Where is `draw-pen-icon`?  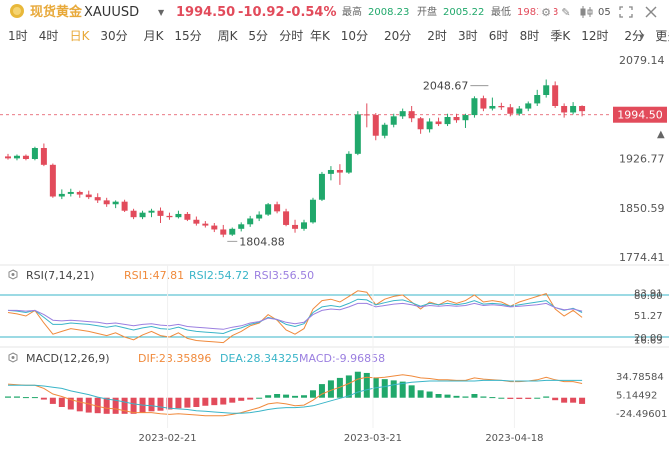
draw-pen-icon is located at coordinates (566, 12).